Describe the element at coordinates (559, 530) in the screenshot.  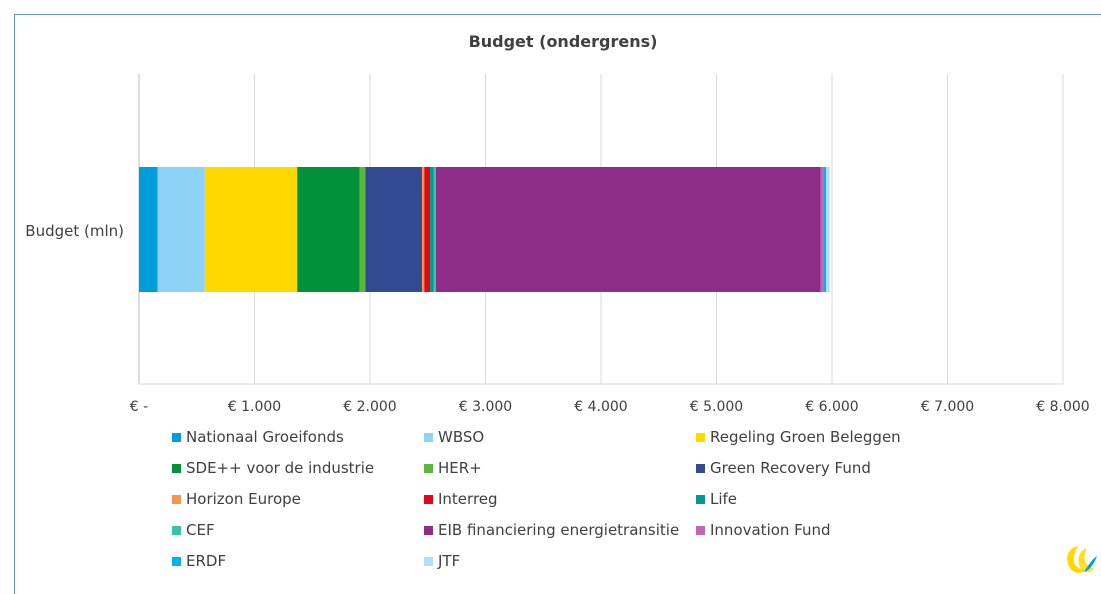
I see `legend-label: EIB financiering energietransitie` at that location.